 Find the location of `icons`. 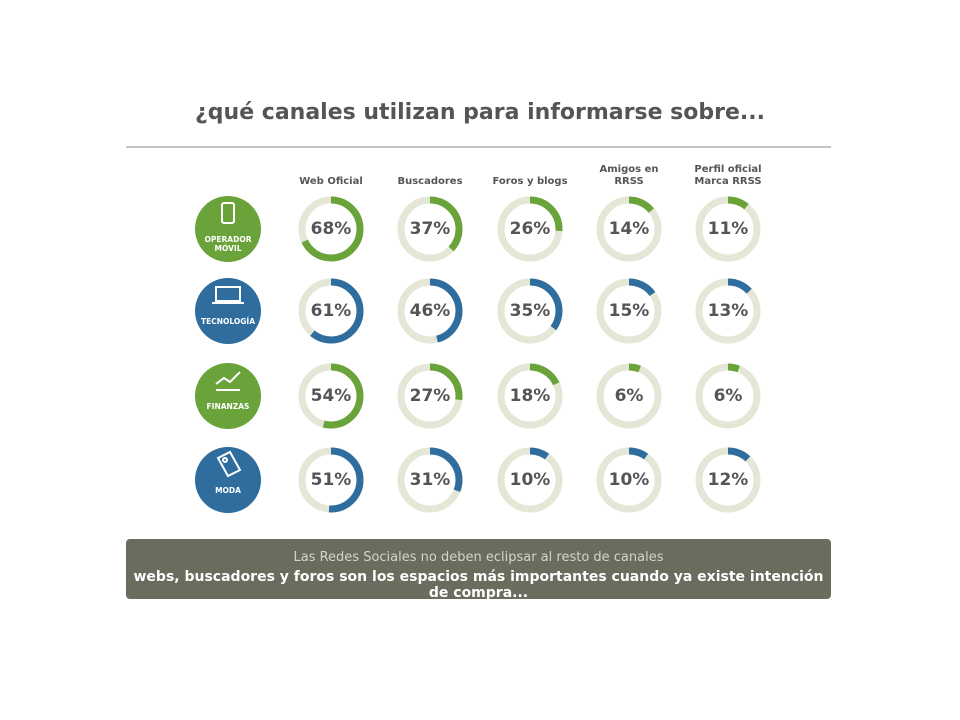

icons is located at coordinates (228, 340).